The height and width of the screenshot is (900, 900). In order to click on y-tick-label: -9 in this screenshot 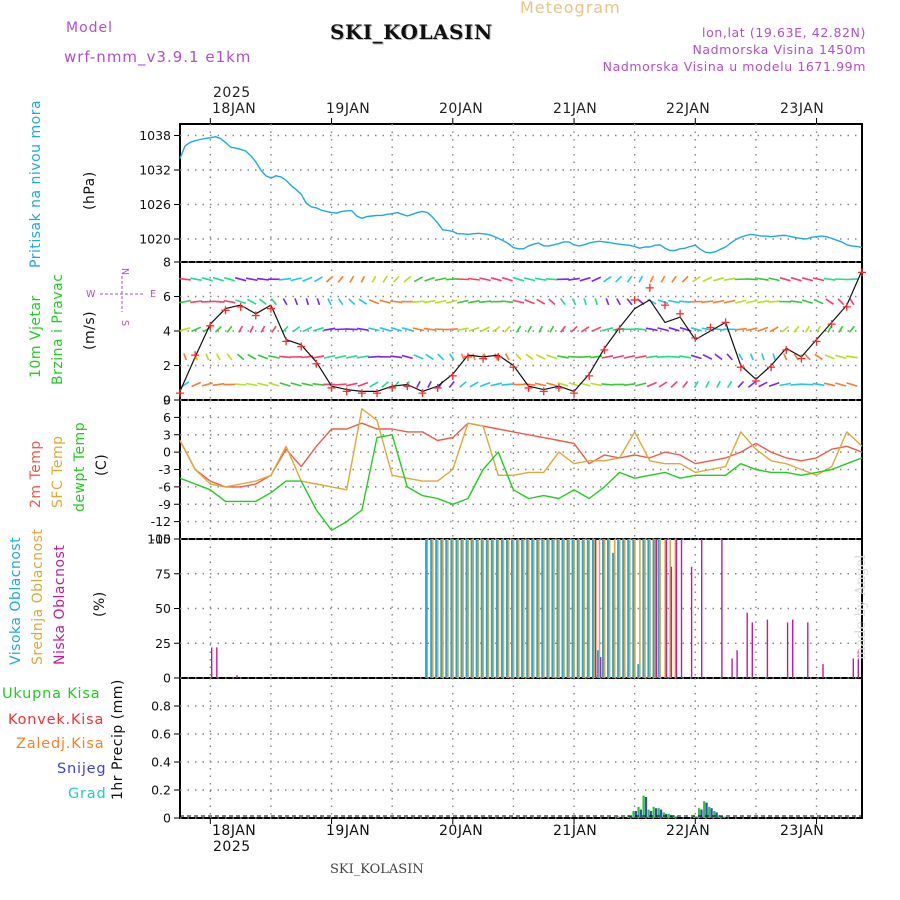, I will do `click(165, 504)`.